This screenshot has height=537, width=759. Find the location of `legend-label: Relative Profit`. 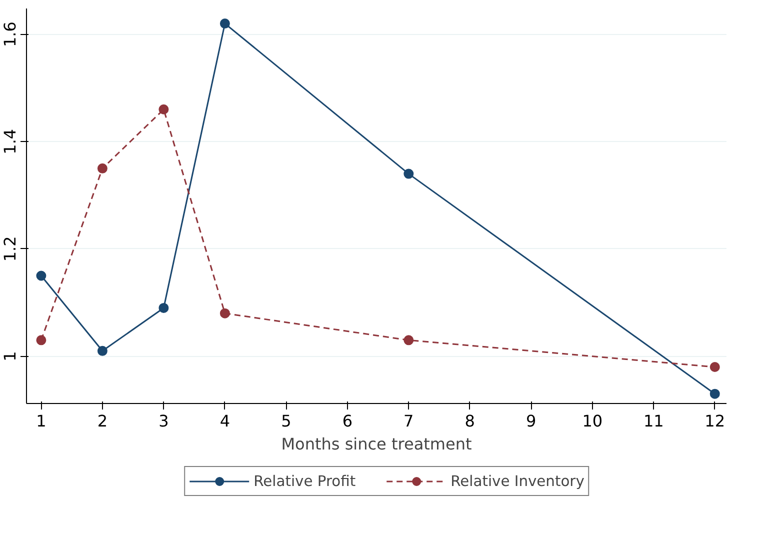

legend-label: Relative Profit is located at coordinates (305, 481).